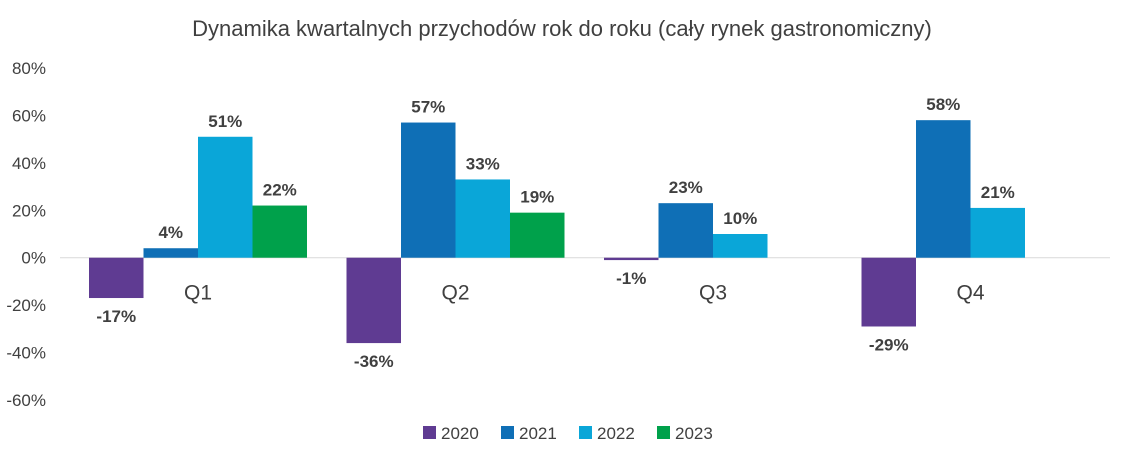  What do you see at coordinates (116, 316) in the screenshot?
I see `data-label-2020-Q1: -17%` at bounding box center [116, 316].